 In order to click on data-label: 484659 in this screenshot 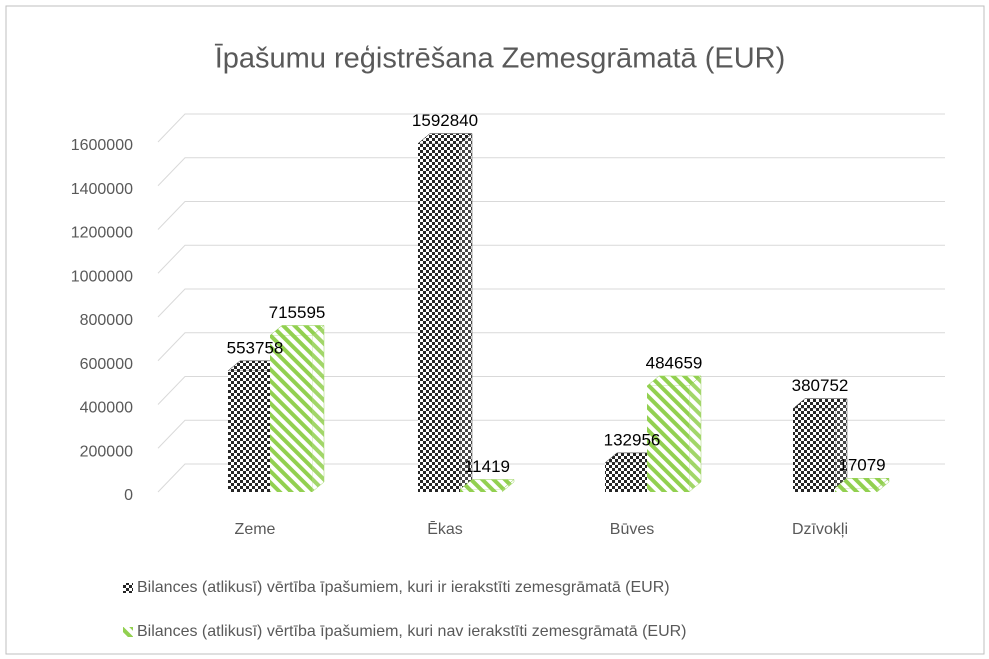, I will do `click(674, 362)`.